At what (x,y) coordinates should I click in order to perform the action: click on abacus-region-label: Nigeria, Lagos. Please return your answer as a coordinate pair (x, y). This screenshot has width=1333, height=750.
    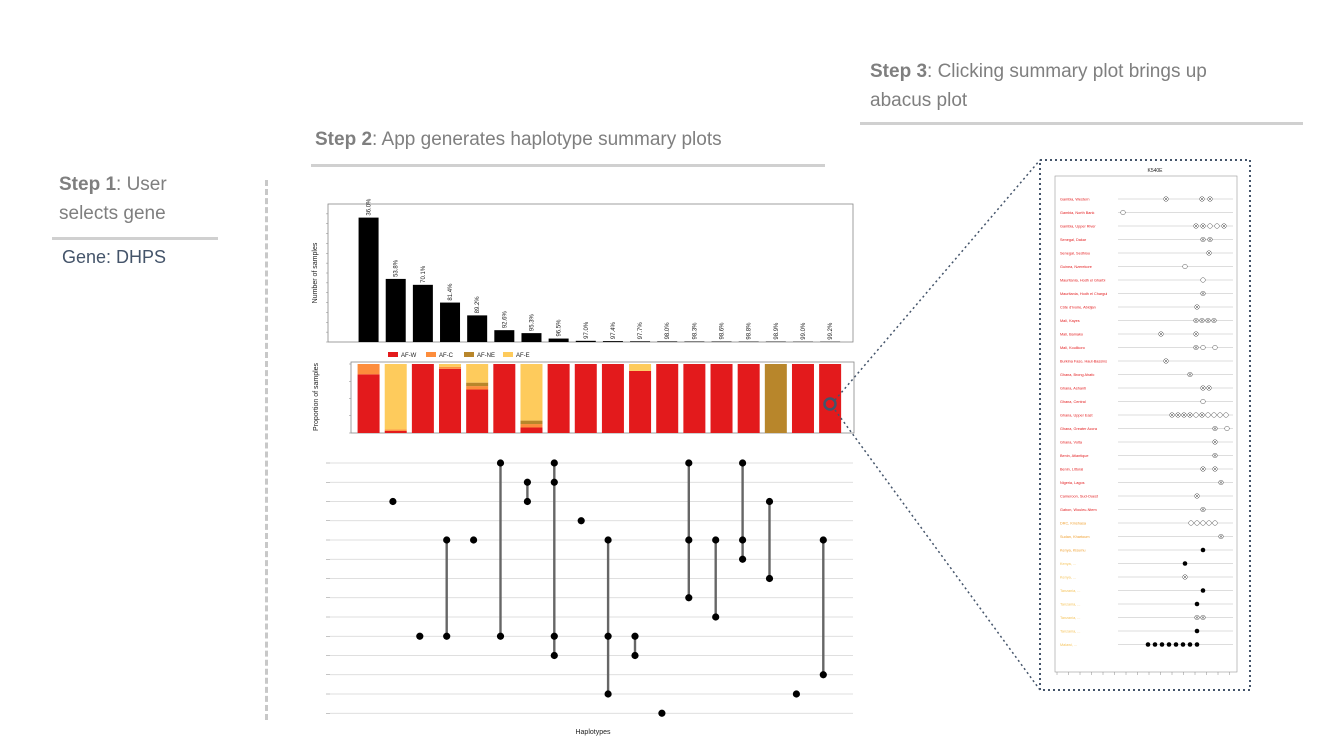
    Looking at the image, I should click on (1072, 483).